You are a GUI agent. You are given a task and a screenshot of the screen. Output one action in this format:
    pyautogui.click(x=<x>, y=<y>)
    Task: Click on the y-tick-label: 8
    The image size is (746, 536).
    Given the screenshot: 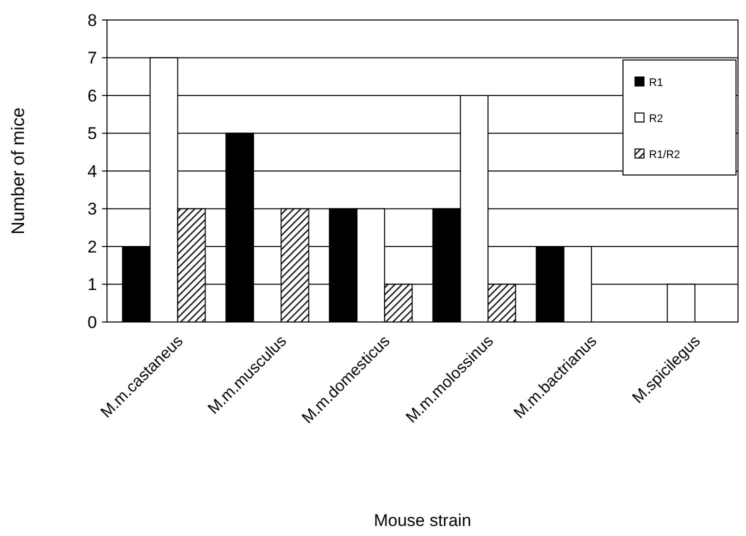 What is the action you would take?
    pyautogui.click(x=92, y=20)
    